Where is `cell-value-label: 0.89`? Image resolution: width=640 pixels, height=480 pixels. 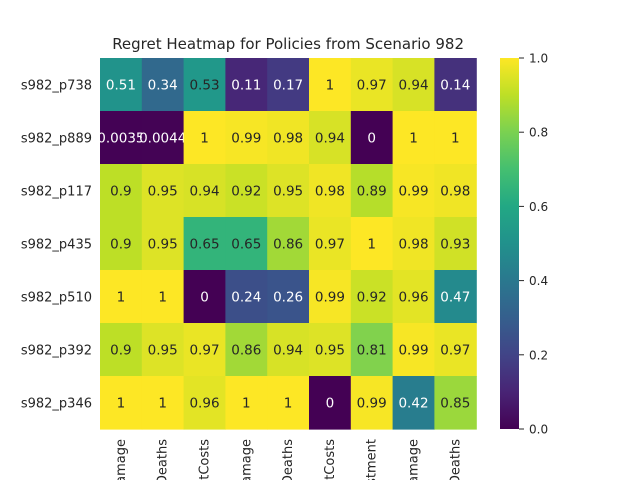
cell-value-label: 0.89 is located at coordinates (372, 192).